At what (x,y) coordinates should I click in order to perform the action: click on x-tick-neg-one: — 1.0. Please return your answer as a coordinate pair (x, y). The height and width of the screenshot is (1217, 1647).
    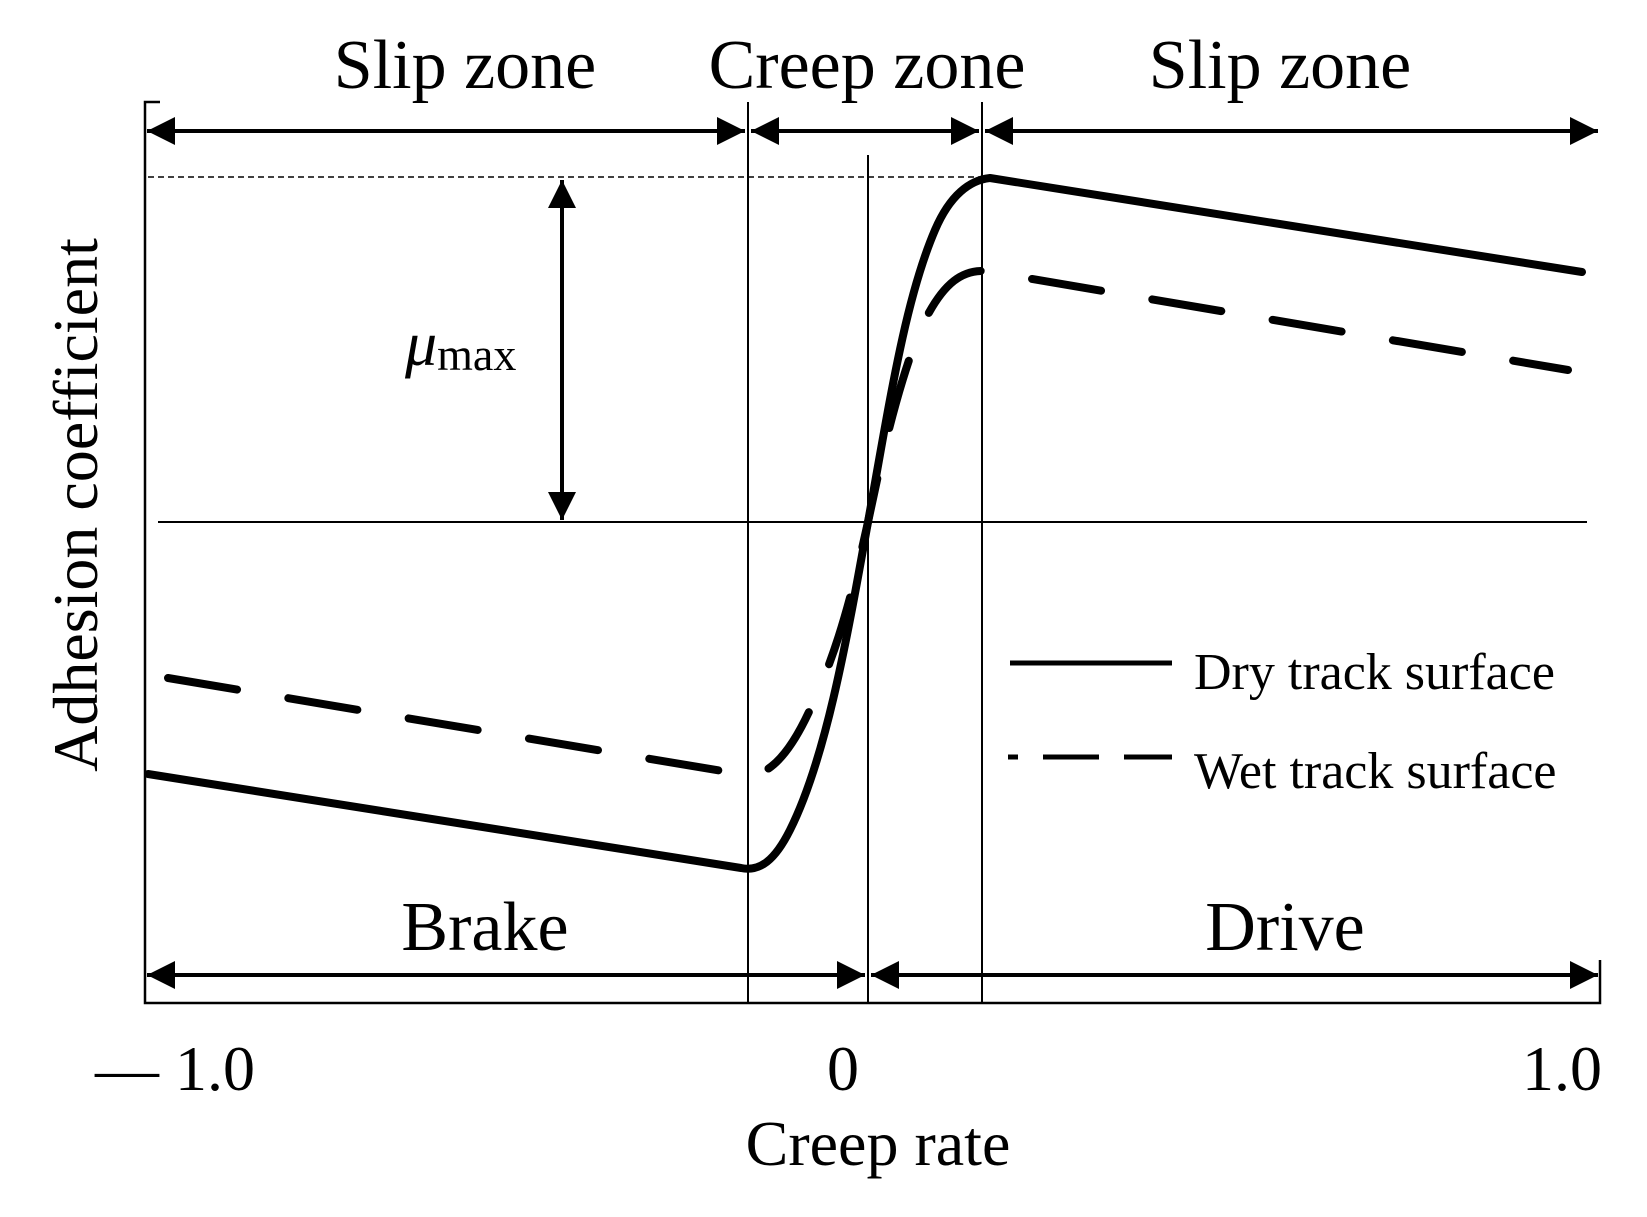
    Looking at the image, I should click on (174, 1068).